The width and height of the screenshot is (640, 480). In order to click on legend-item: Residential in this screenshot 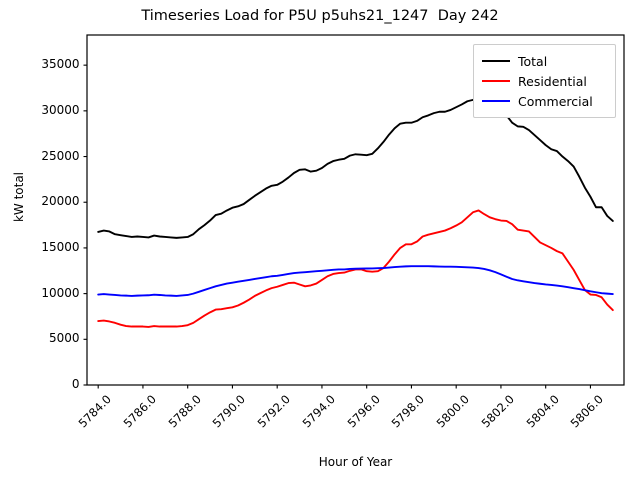, I will do `click(544, 81)`.